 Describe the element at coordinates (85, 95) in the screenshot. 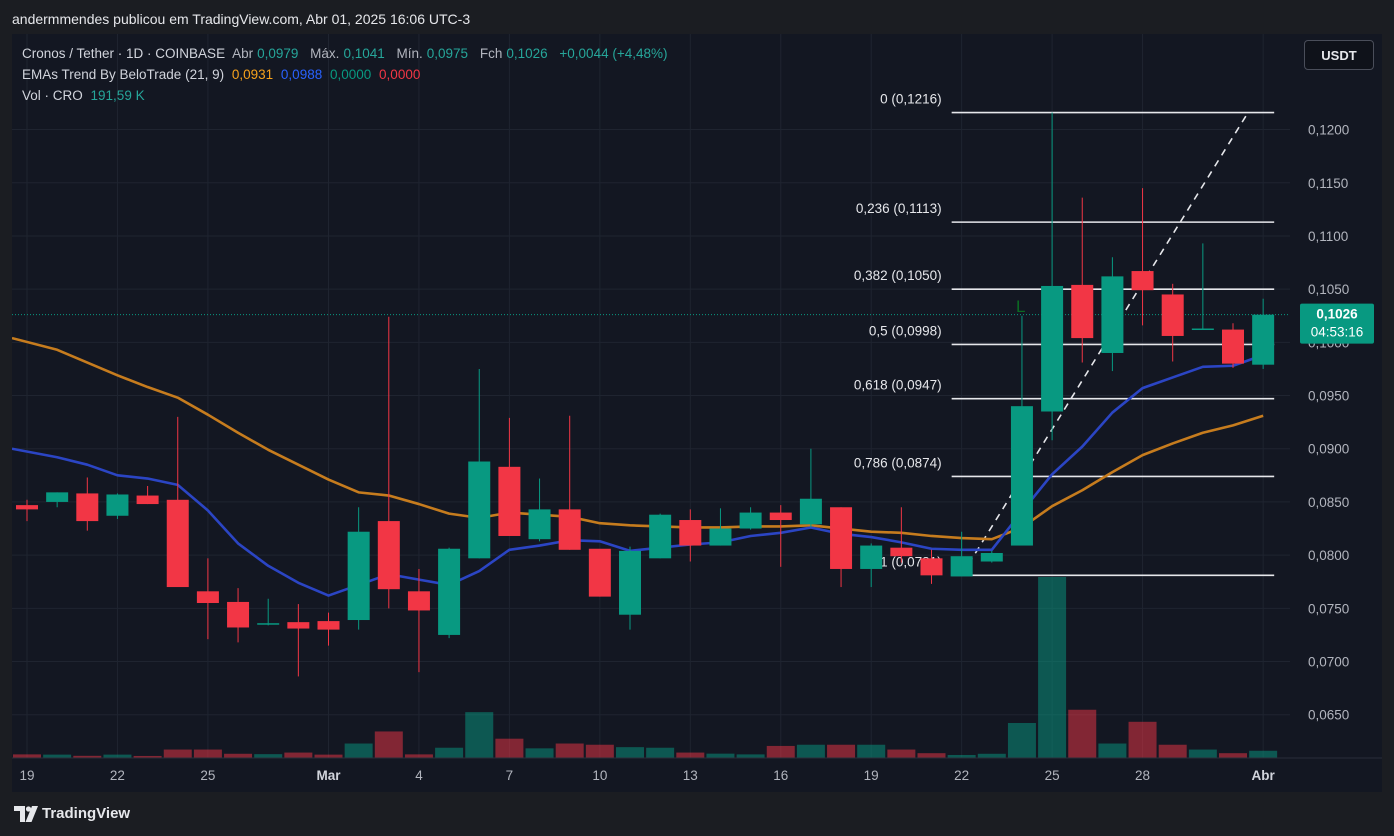

I see `legend-volume-row: Vol · CRO 191,59 K` at that location.